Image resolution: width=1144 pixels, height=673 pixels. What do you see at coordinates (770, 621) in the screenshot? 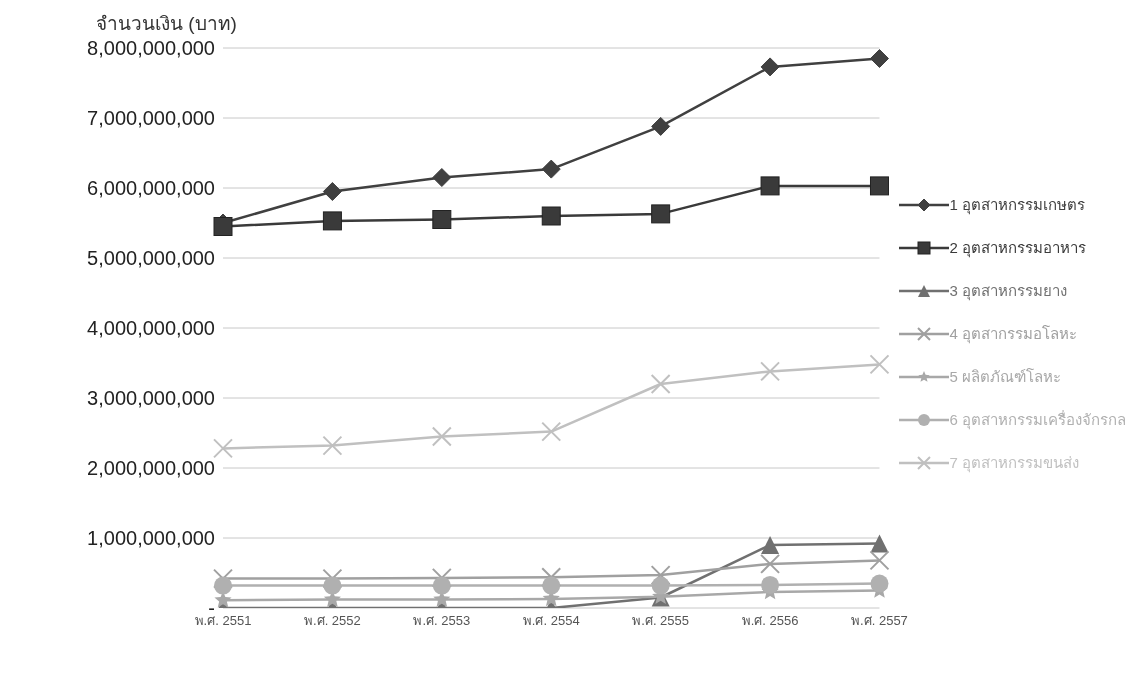
I see `x-tick-label: พ.ศ. 2556` at bounding box center [770, 621].